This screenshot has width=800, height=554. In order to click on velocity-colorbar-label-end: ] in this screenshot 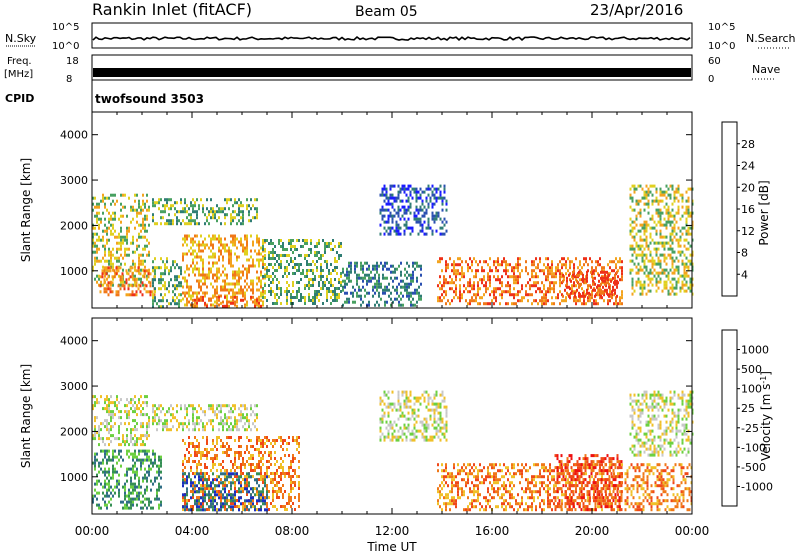, I will do `click(766, 373)`.